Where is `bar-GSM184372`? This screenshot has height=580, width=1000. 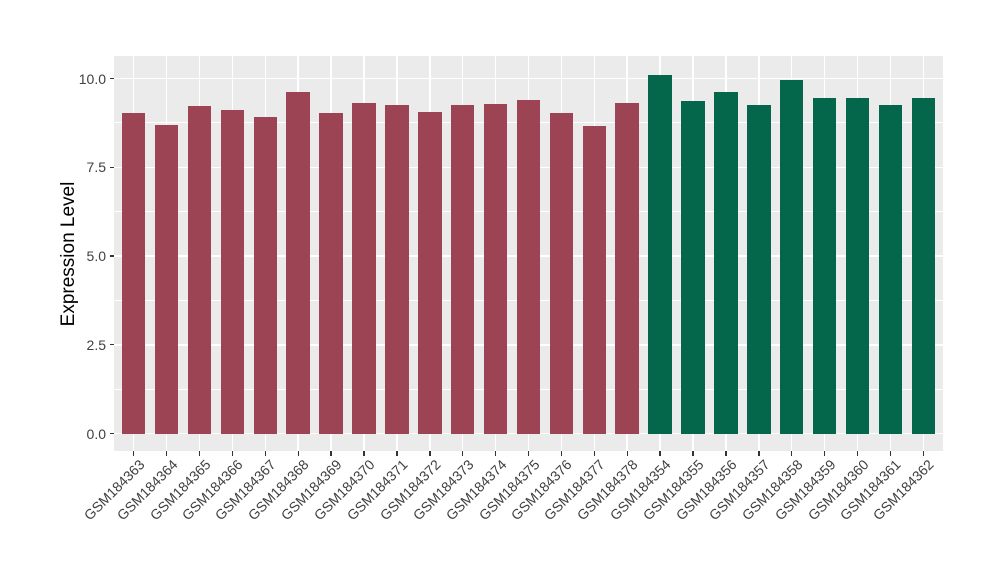
bar-GSM184372 is located at coordinates (430, 273).